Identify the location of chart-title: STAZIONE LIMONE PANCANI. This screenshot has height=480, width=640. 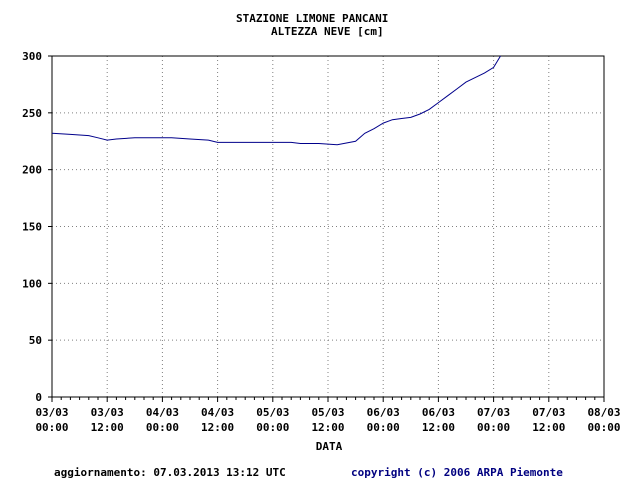
(312, 18).